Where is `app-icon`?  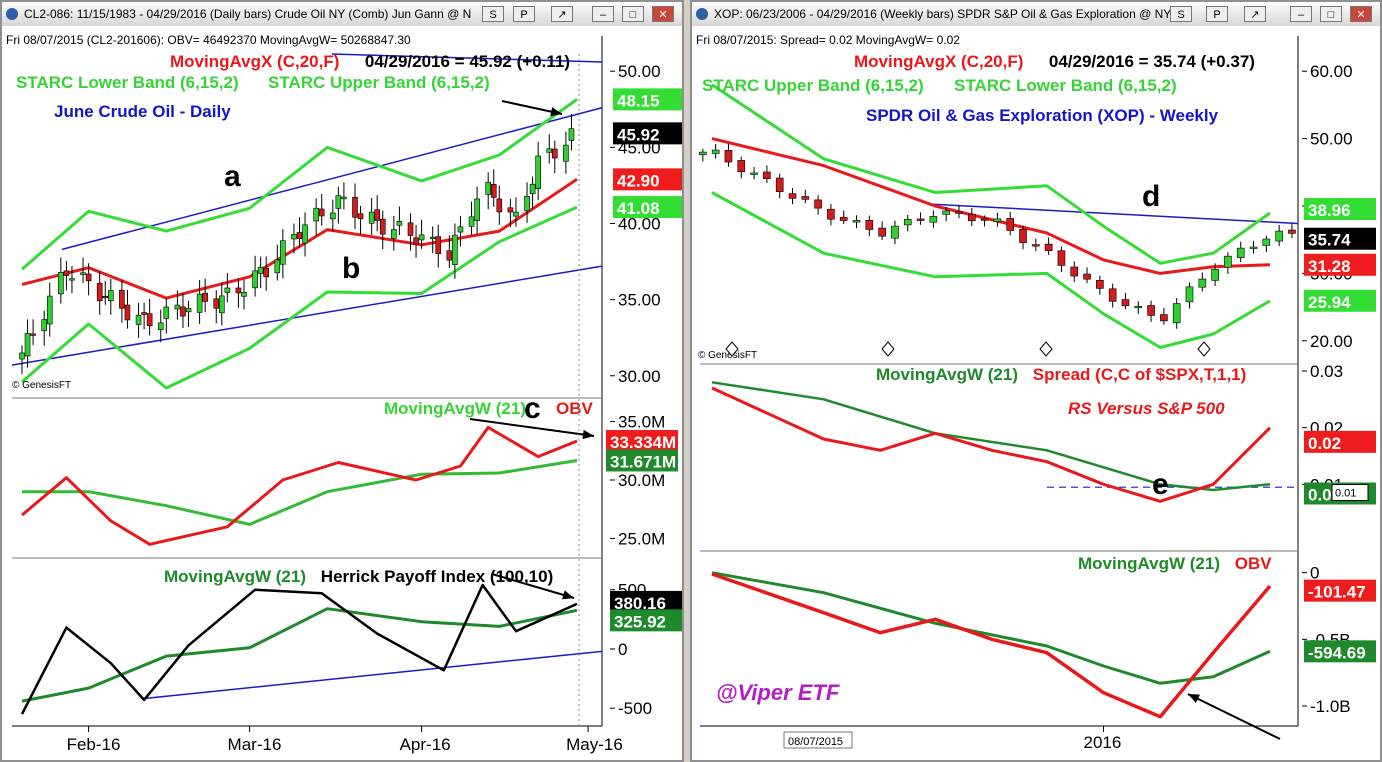
app-icon is located at coordinates (702, 14).